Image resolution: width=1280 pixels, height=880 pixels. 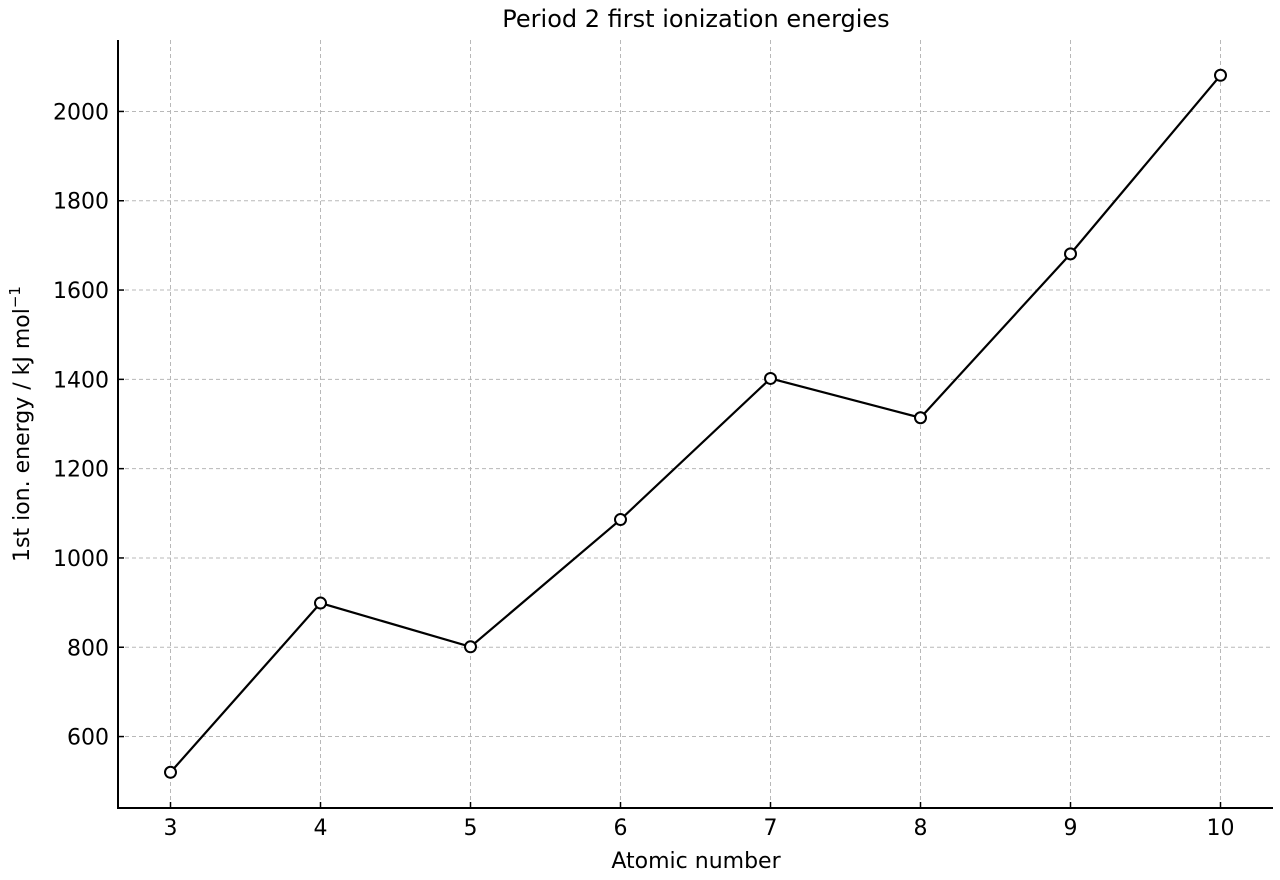 What do you see at coordinates (321, 828) in the screenshot?
I see `x-tick-label: 4` at bounding box center [321, 828].